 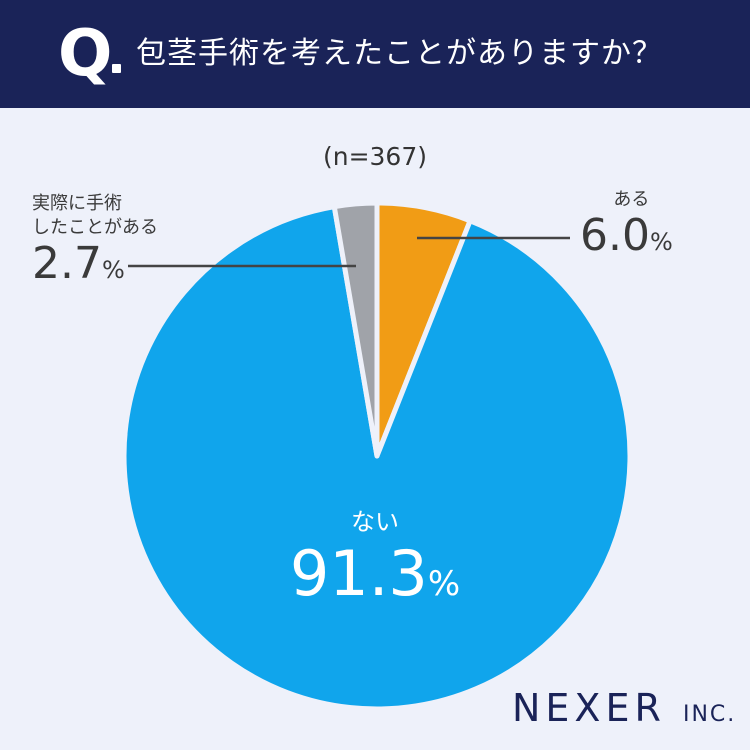 I want to click on sample-size: (n=367), so click(x=375, y=156).